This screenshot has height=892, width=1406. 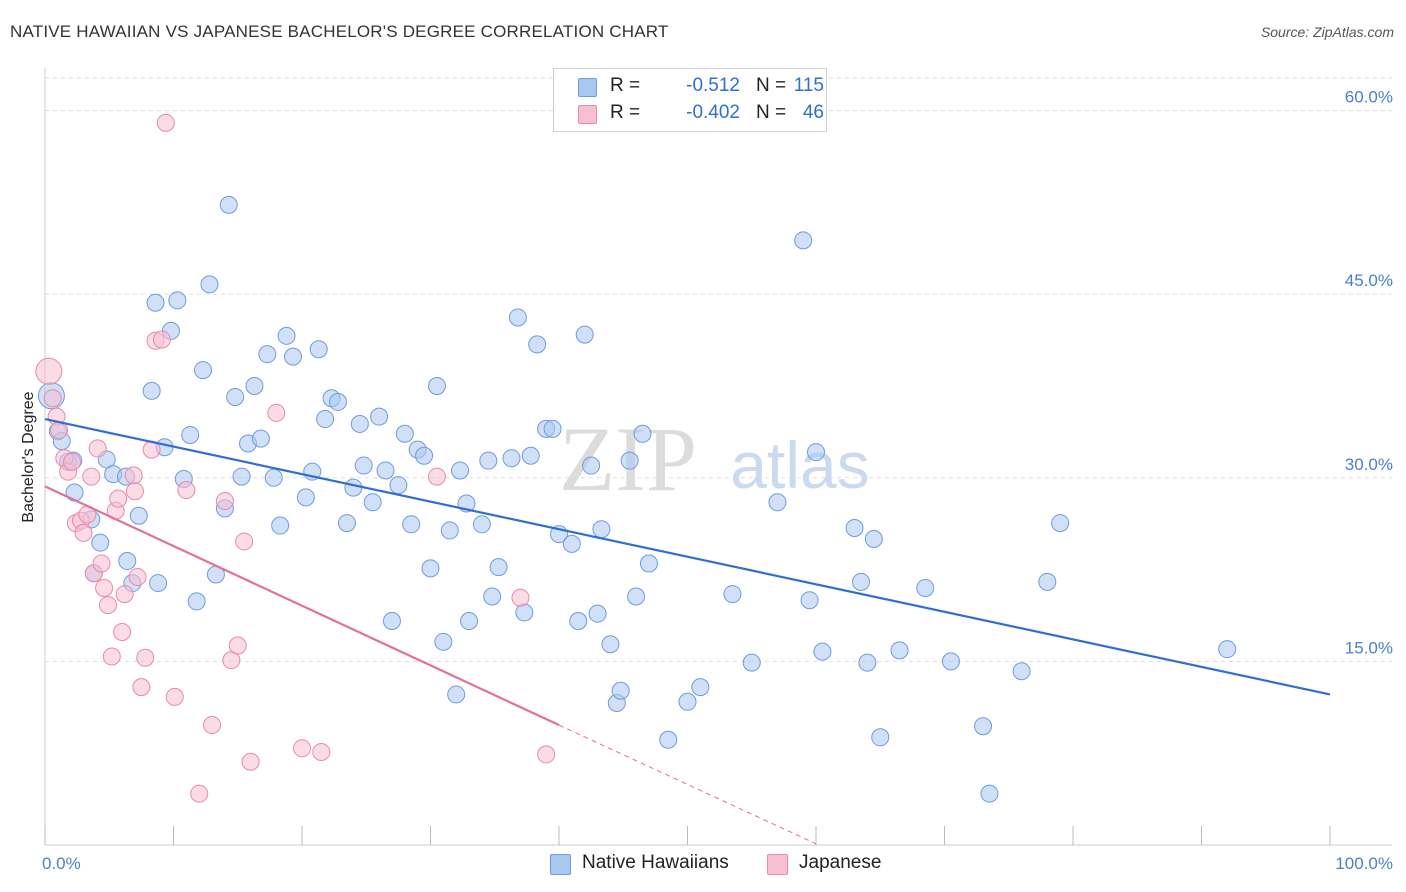 I want to click on y-tick-label: 45.0%, so click(x=1369, y=280).